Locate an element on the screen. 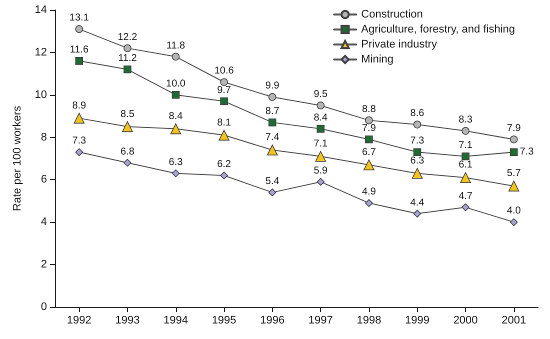 The width and height of the screenshot is (550, 339). legend-label: Private industry is located at coordinates (399, 44).